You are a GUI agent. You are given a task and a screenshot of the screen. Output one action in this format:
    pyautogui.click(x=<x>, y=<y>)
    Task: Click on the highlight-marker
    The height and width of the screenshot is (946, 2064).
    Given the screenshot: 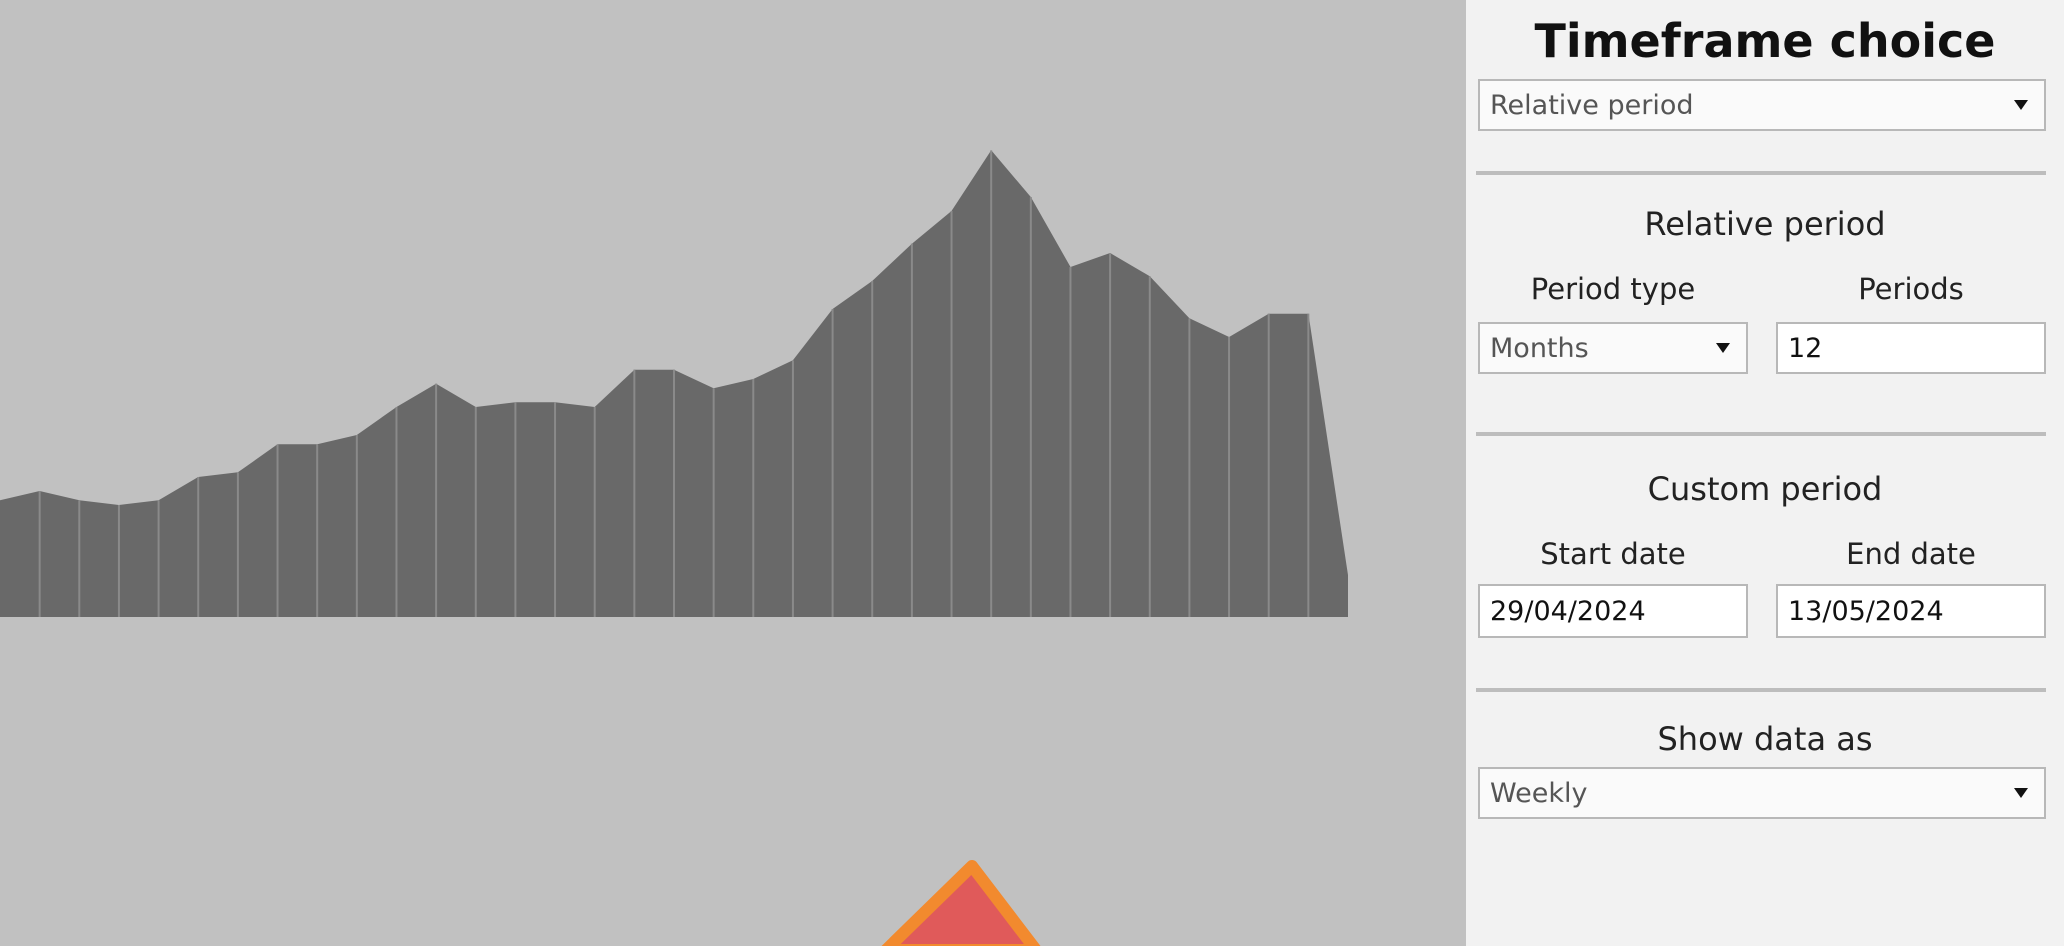 What is the action you would take?
    pyautogui.click(x=961, y=903)
    